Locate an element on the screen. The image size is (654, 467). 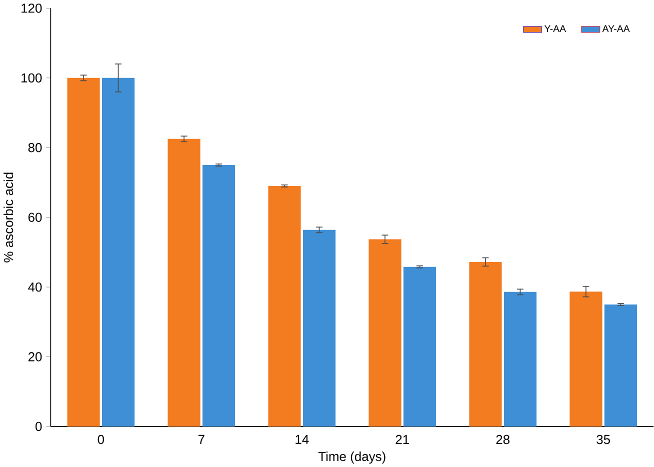
x-tick-label: 7 is located at coordinates (201, 439).